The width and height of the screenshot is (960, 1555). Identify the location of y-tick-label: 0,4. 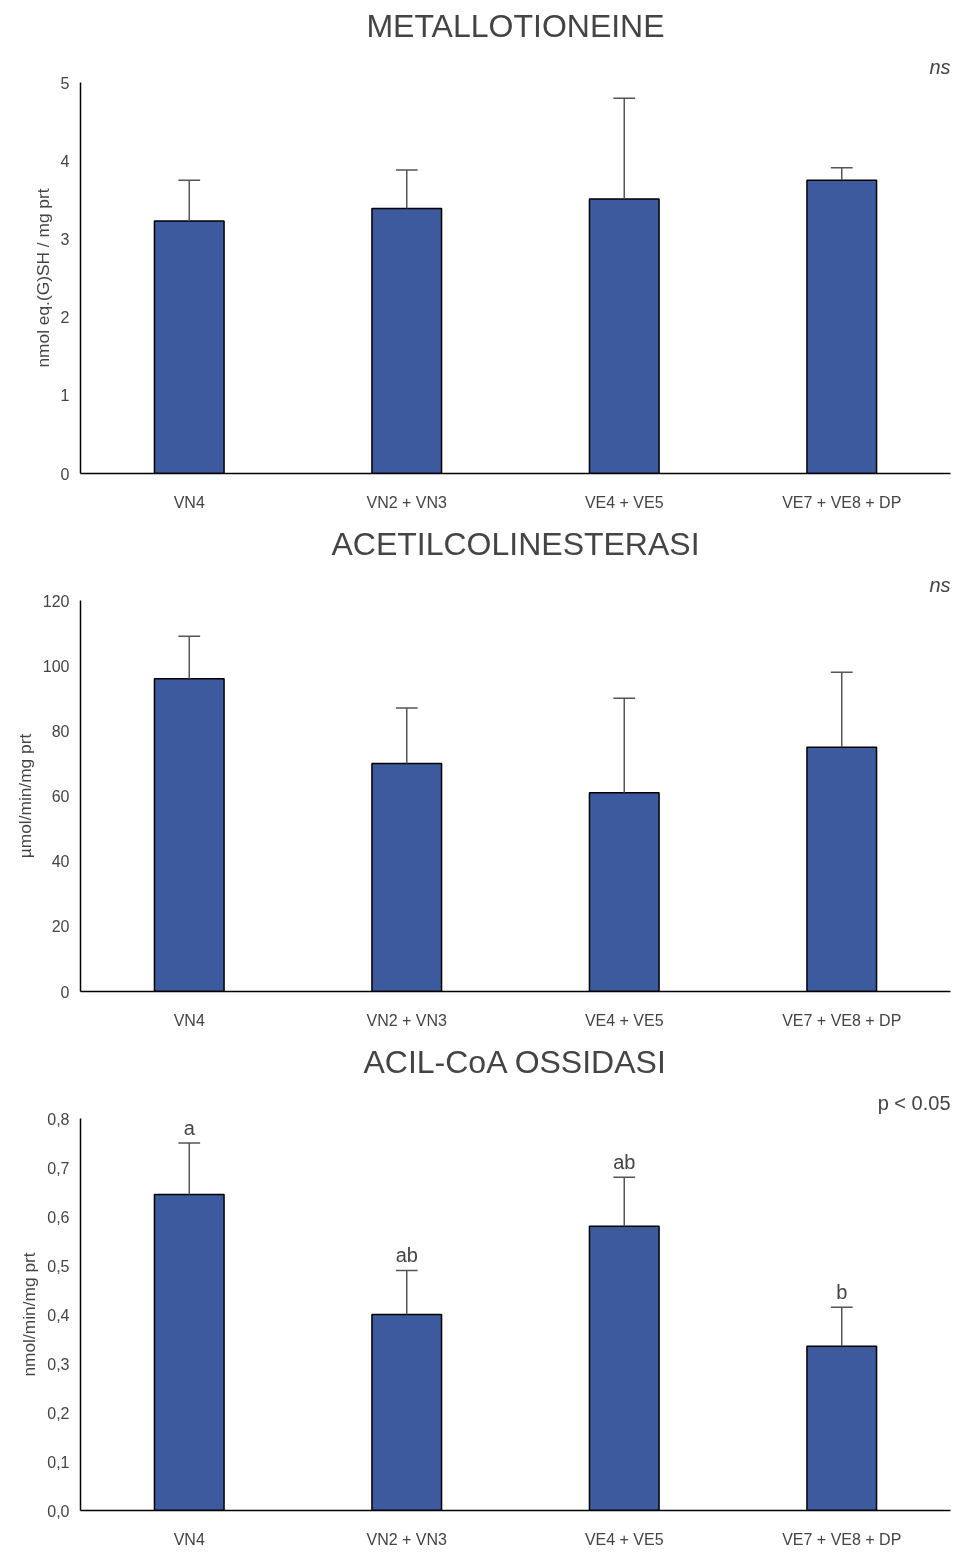
(58, 1315).